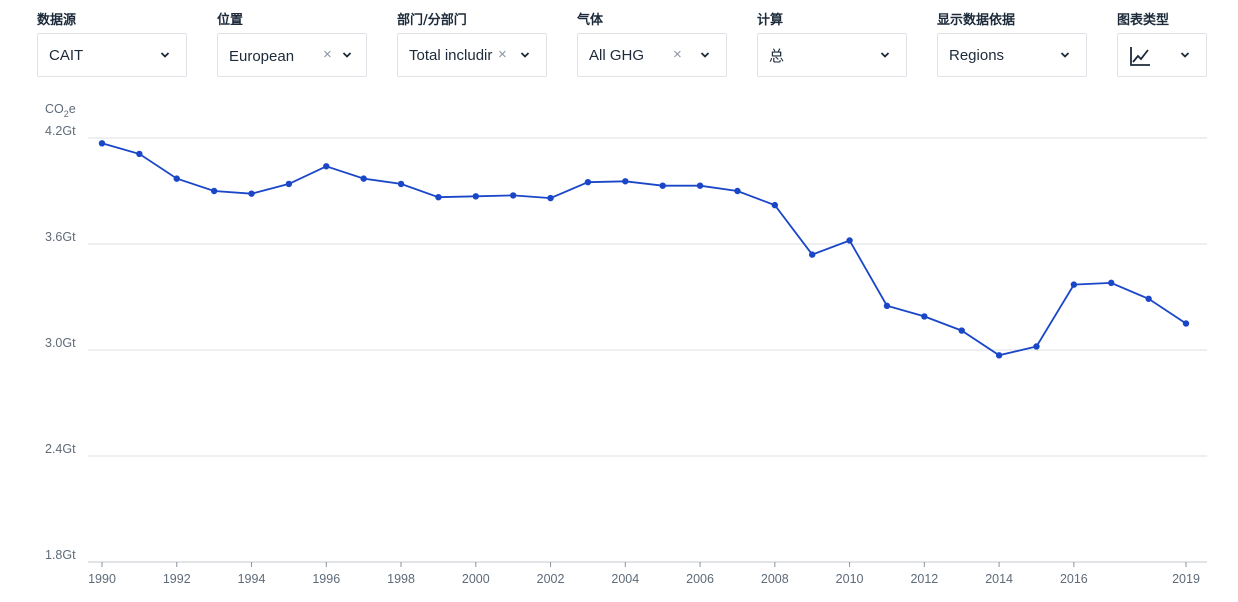 This screenshot has width=1238, height=602. What do you see at coordinates (252, 579) in the screenshot?
I see `x-tick-label: 1994` at bounding box center [252, 579].